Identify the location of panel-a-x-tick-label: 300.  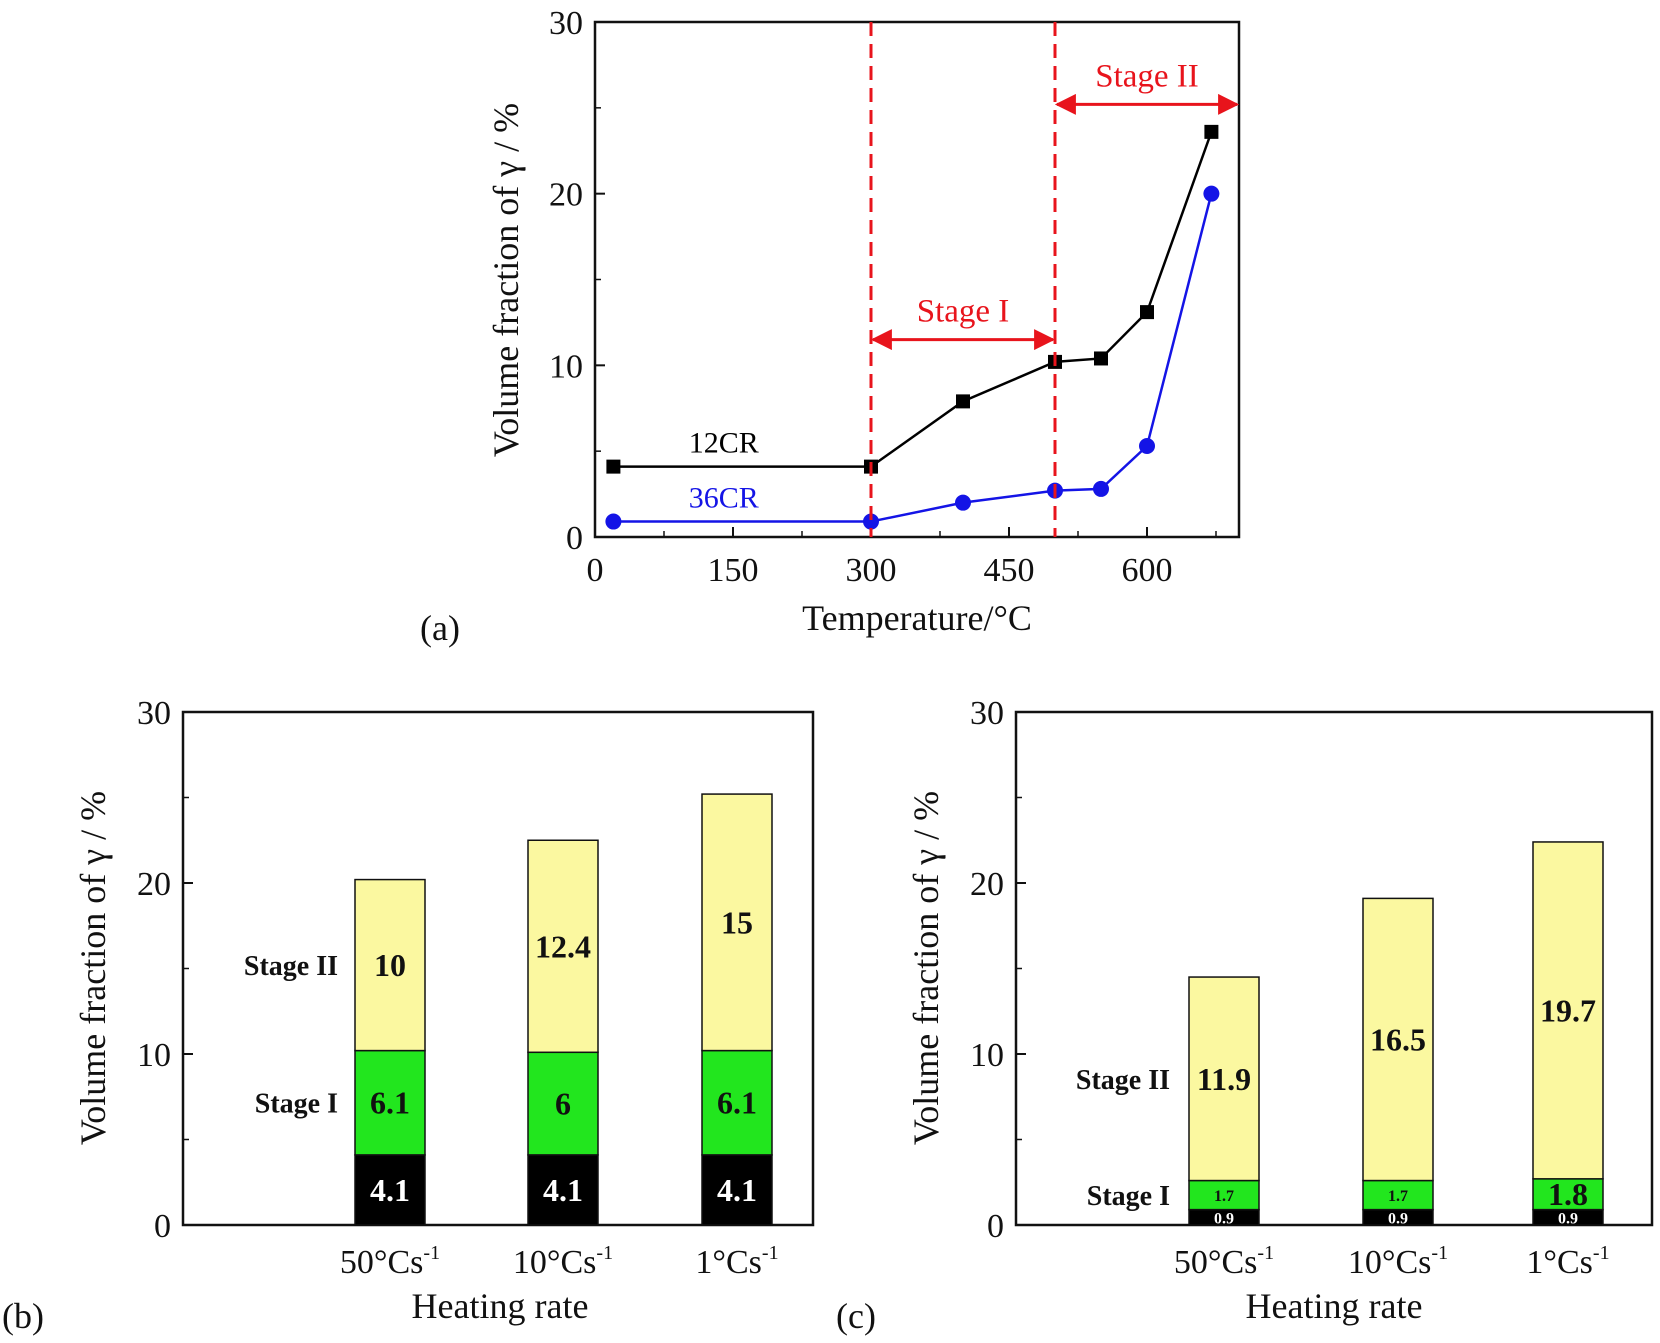
(871, 570).